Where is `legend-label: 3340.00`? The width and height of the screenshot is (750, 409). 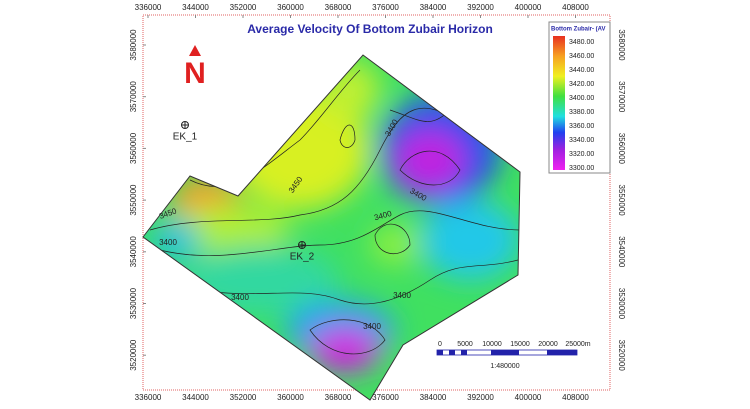 legend-label: 3340.00 is located at coordinates (581, 140).